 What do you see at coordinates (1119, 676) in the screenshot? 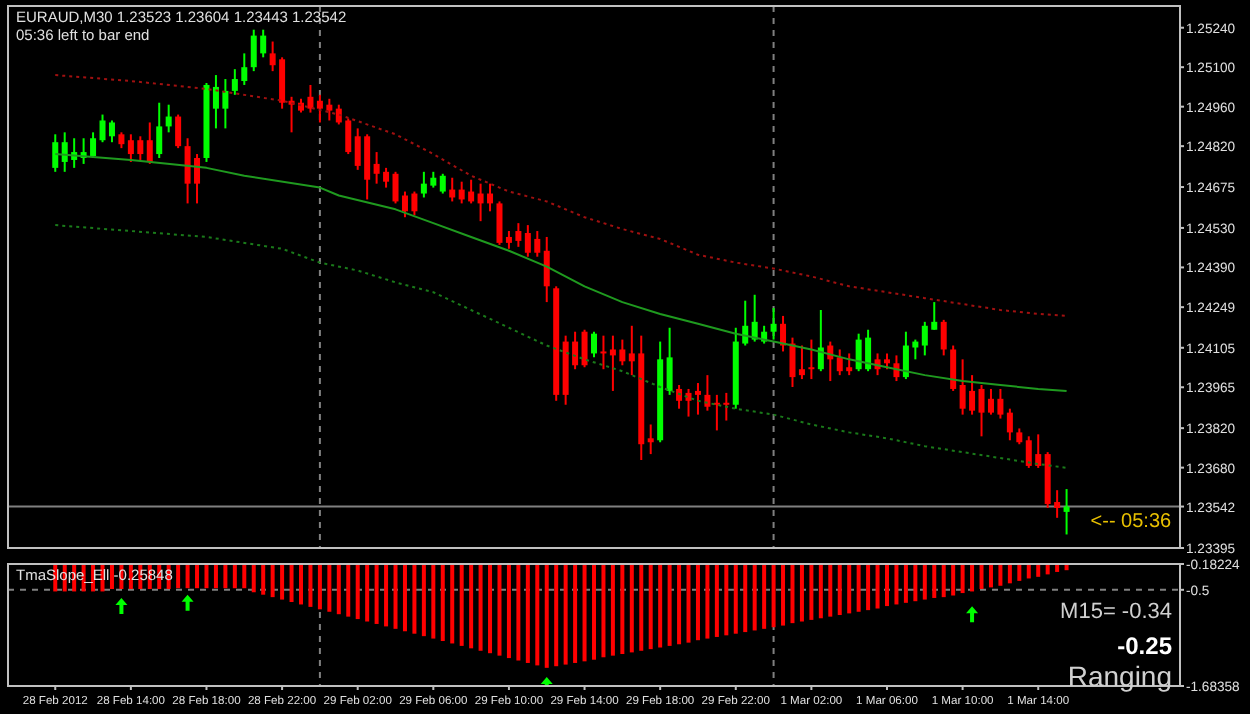
I see `annotation: Ranging` at bounding box center [1119, 676].